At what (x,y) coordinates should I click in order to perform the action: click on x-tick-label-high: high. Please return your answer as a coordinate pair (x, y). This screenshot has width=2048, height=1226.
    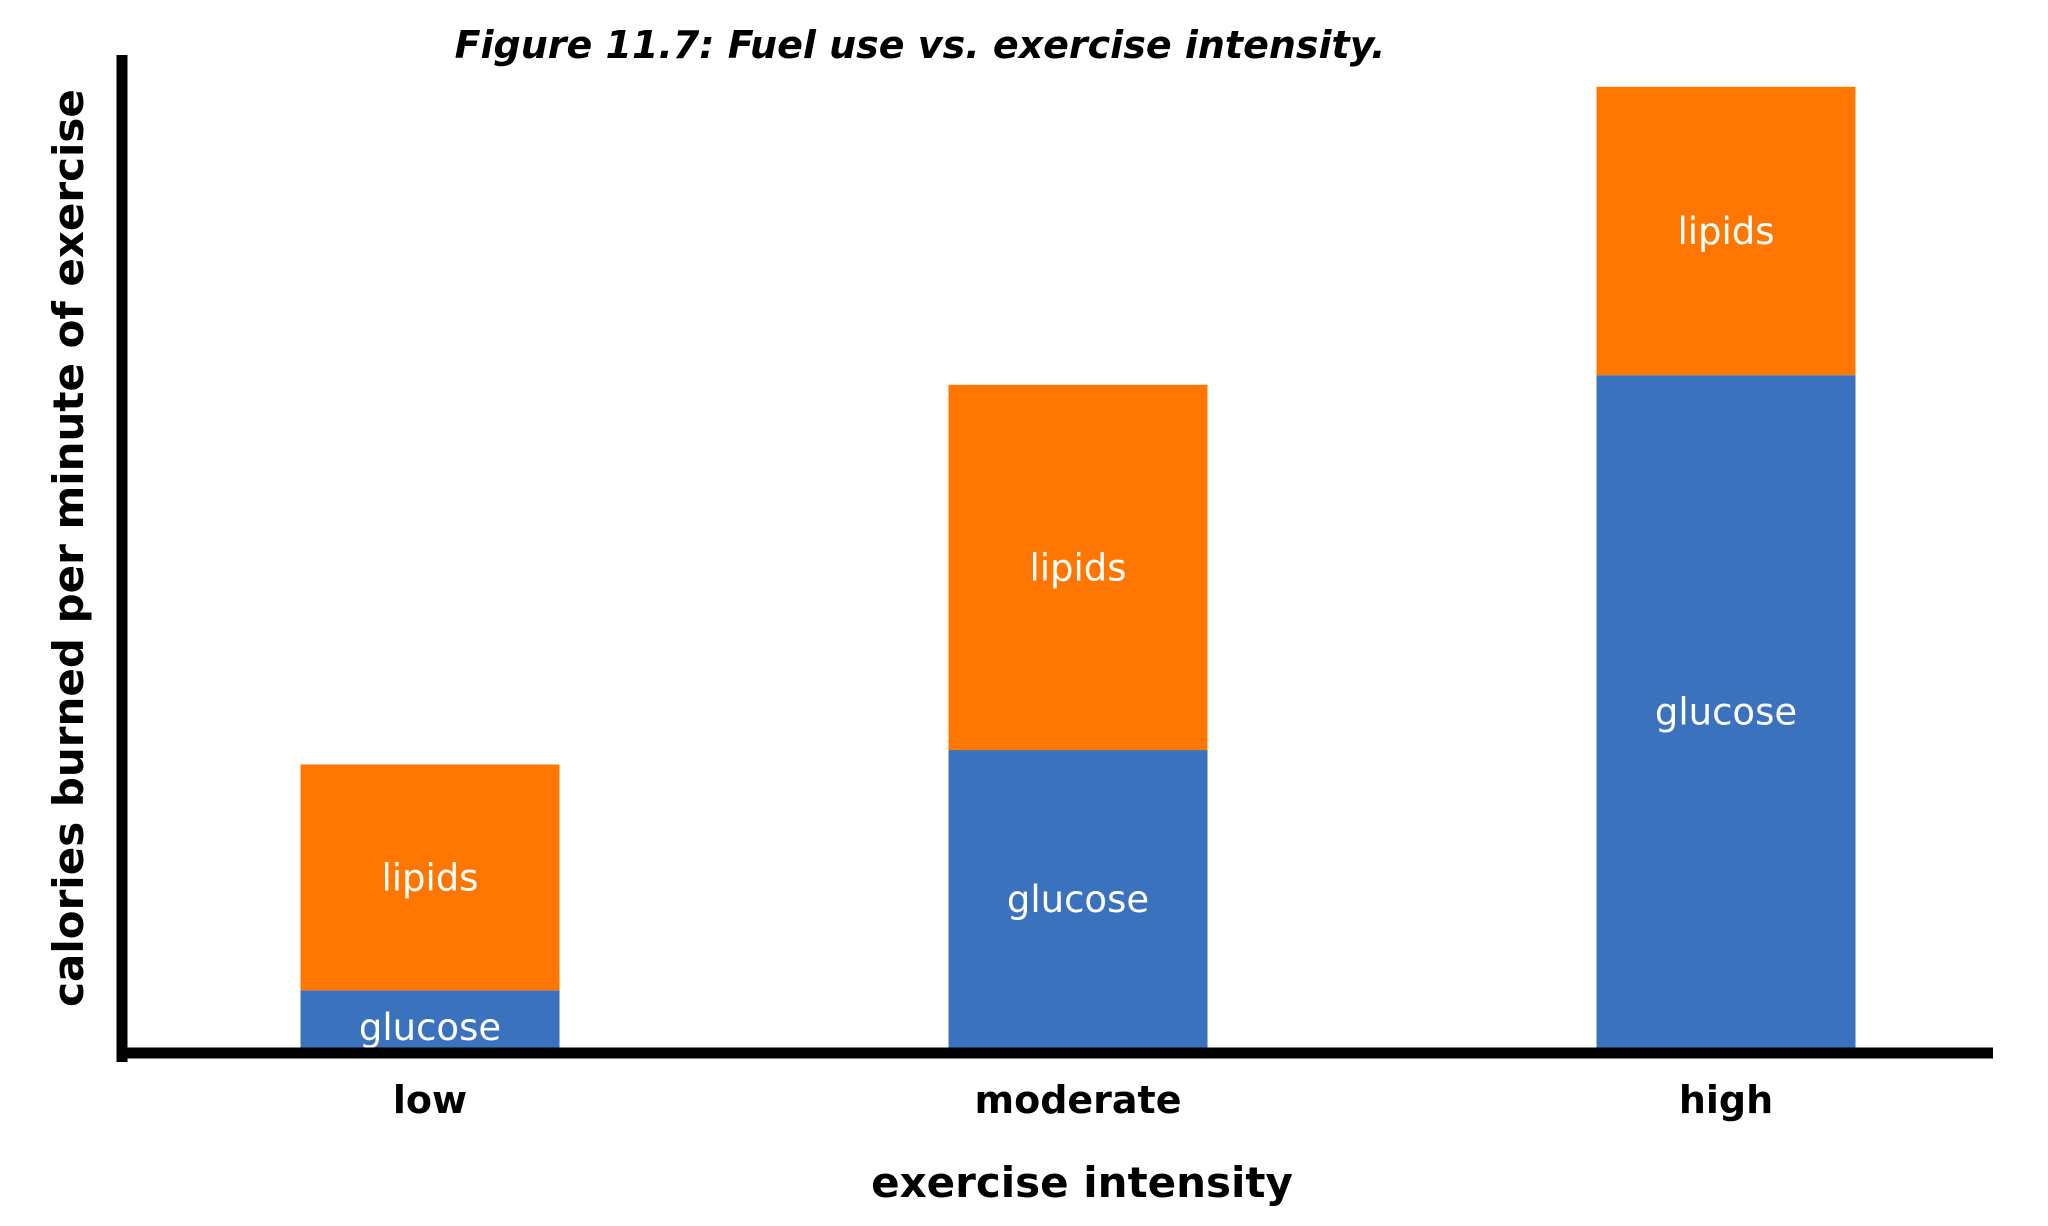
    Looking at the image, I should click on (1726, 1100).